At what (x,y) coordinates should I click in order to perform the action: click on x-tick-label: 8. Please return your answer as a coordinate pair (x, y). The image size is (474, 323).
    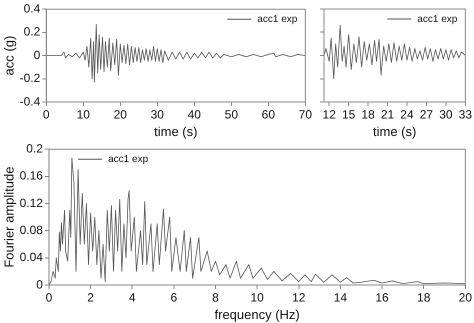
    Looking at the image, I should click on (216, 297).